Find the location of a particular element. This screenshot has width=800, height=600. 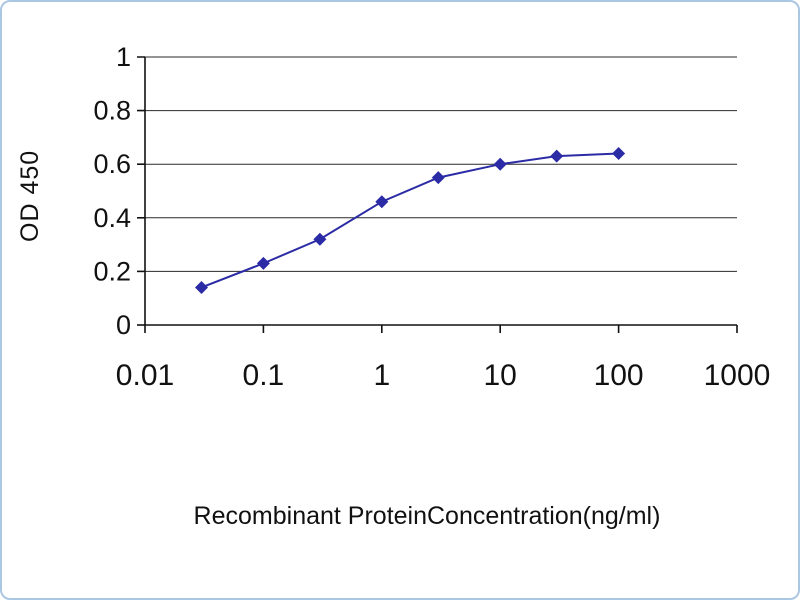

y-tick-label: 0 is located at coordinates (123, 325).